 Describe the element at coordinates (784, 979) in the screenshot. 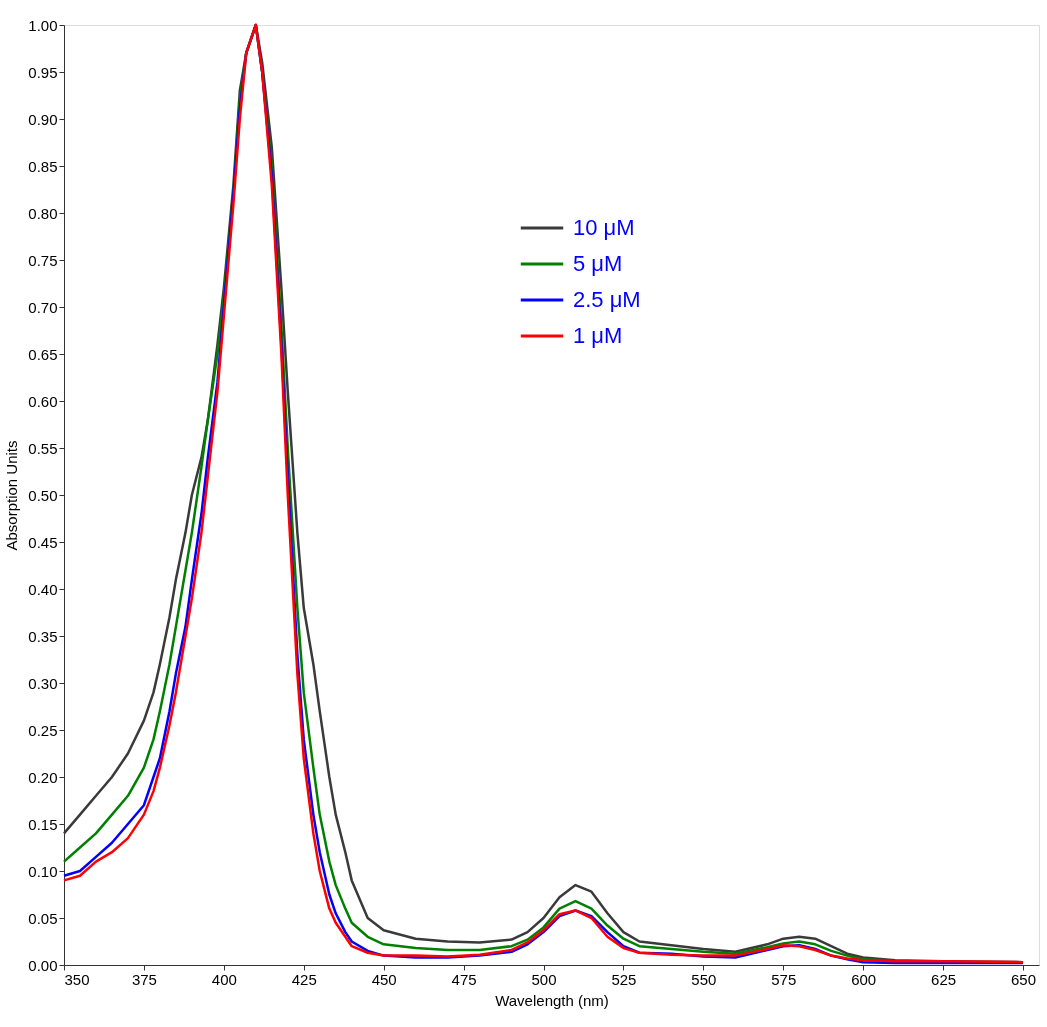

I see `x-tick-label: 575` at that location.